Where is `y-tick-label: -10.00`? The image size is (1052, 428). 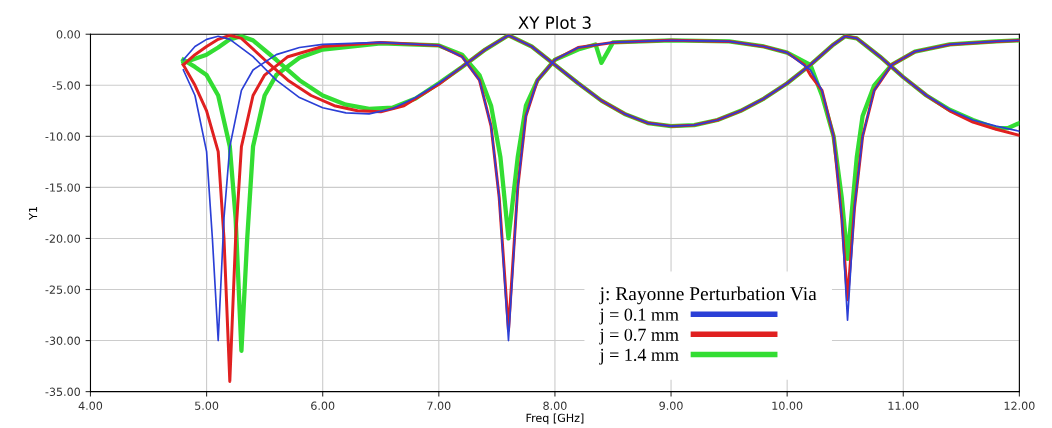 y-tick-label: -10.00 is located at coordinates (63, 136).